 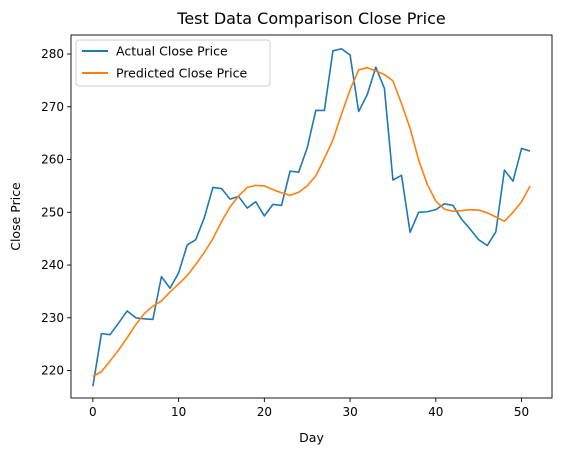 What do you see at coordinates (52, 212) in the screenshot?
I see `y-tick-label: 250` at bounding box center [52, 212].